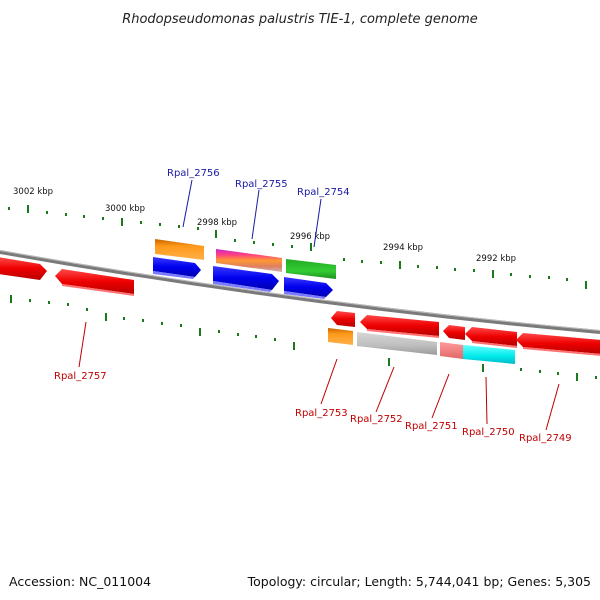 The width and height of the screenshot is (600, 600). Describe the element at coordinates (261, 184) in the screenshot. I see `gene-label-rpal-2755: Rpal_2755` at that location.